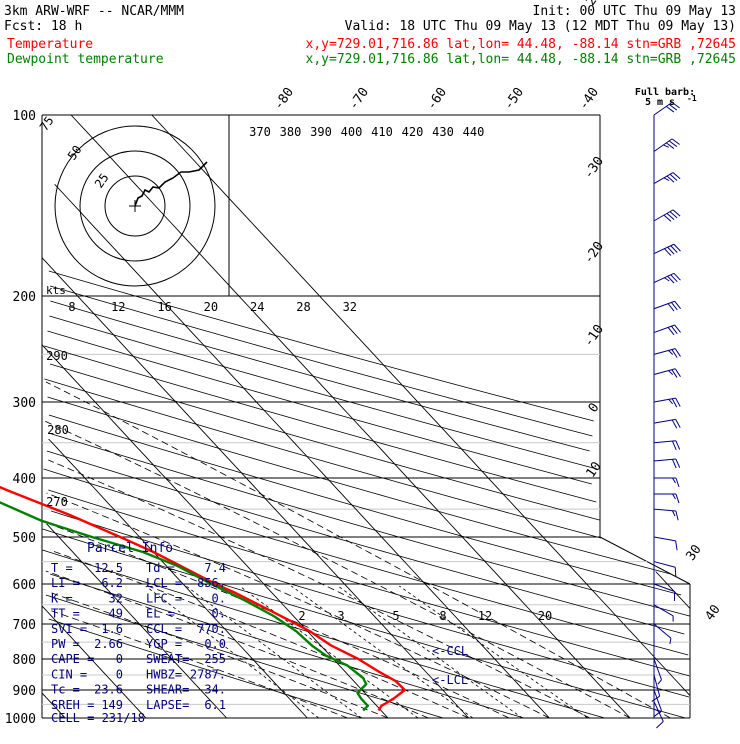  What do you see at coordinates (167, 690) in the screenshot?
I see `parcel-key-right: SHEAR=` at bounding box center [167, 690].